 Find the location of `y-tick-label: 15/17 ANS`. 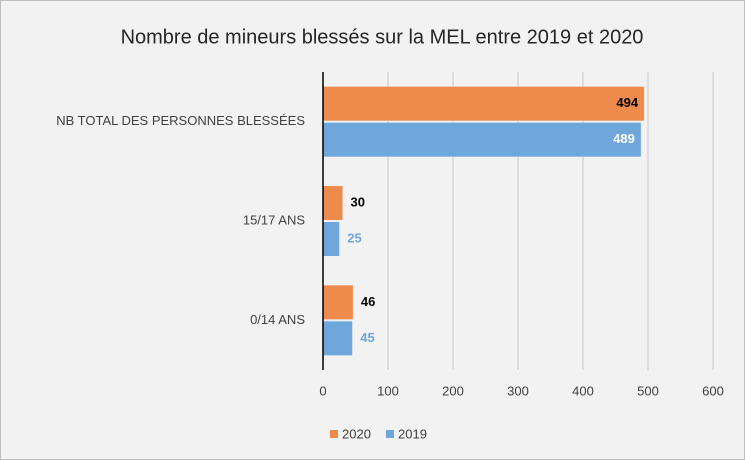

y-tick-label: 15/17 ANS is located at coordinates (274, 219).